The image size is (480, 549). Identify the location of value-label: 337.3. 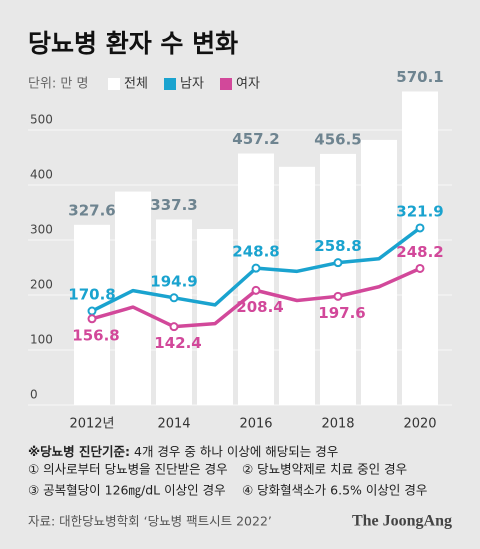
(173, 205).